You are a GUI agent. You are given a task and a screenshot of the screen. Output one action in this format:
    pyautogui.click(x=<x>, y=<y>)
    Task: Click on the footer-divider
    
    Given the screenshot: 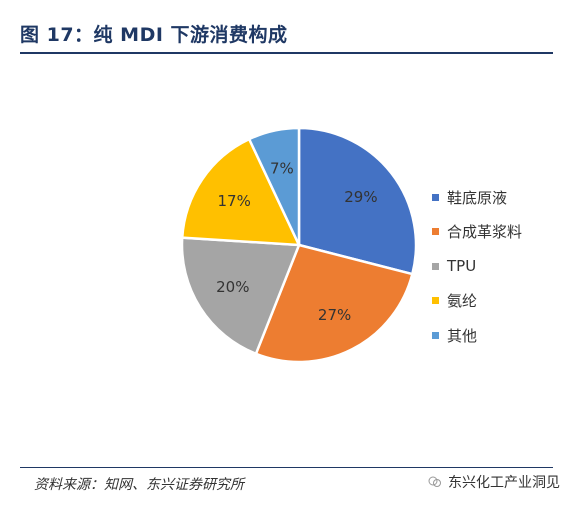 What is the action you would take?
    pyautogui.click(x=286, y=467)
    